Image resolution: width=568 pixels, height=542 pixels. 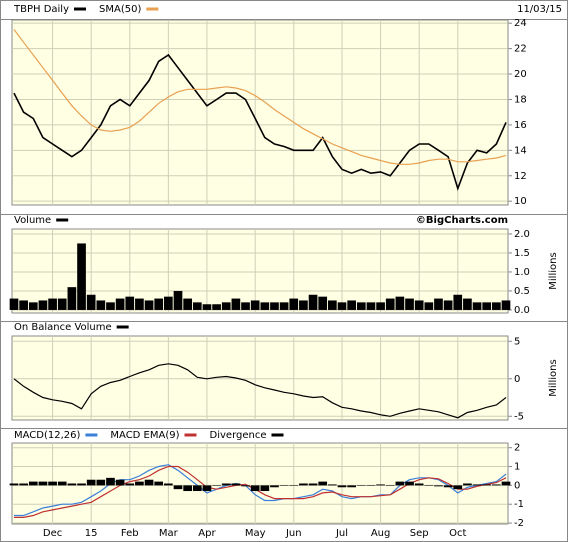 What do you see at coordinates (520, 23) in the screenshot?
I see `y-tick-label: 24` at bounding box center [520, 23].